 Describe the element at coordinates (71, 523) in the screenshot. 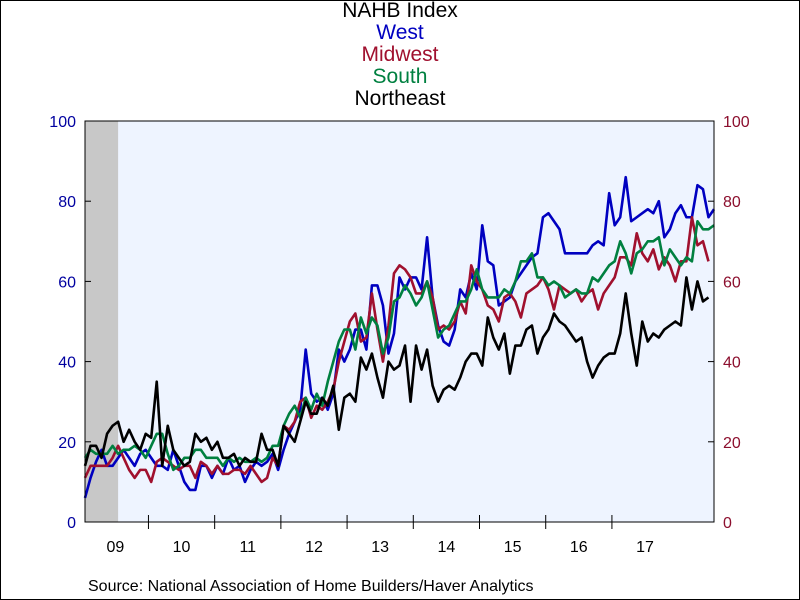

I see `y-tick-label-left: 0` at that location.